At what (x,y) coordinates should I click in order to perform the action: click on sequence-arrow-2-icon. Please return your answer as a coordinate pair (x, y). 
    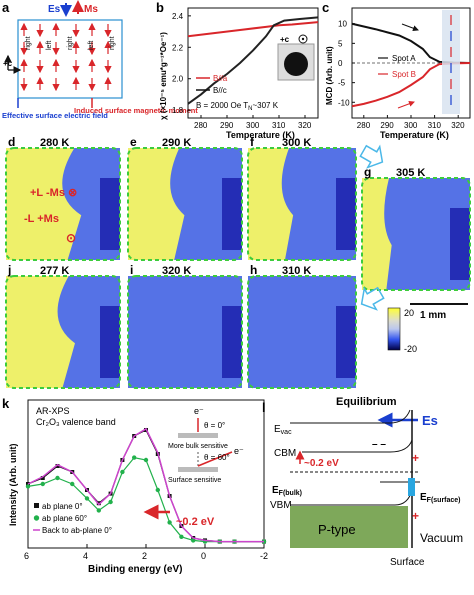
    Looking at the image, I should click on (372, 298).